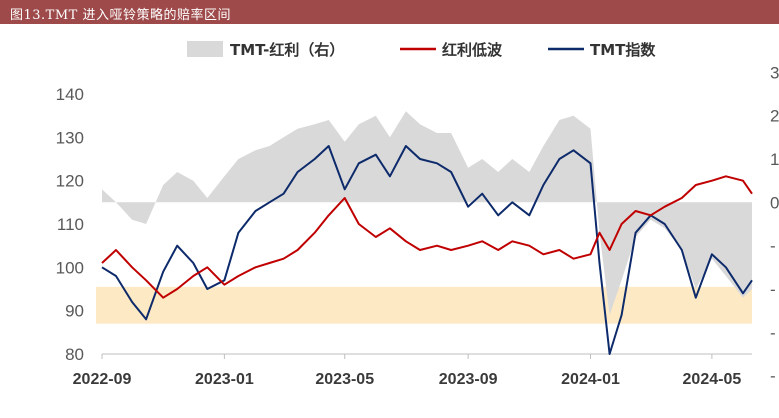 The image size is (779, 418). What do you see at coordinates (472, 50) in the screenshot?
I see `legend-label-dividend: 红利低波` at bounding box center [472, 50].